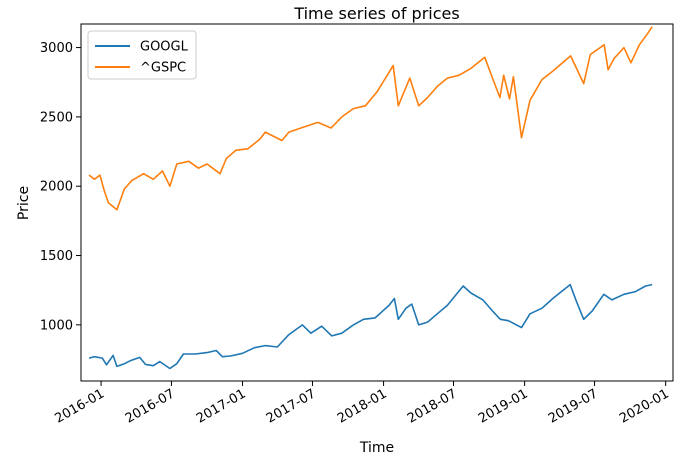 The width and height of the screenshot is (692, 464). Describe the element at coordinates (24, 203) in the screenshot. I see `y-axis-title: Price` at that location.